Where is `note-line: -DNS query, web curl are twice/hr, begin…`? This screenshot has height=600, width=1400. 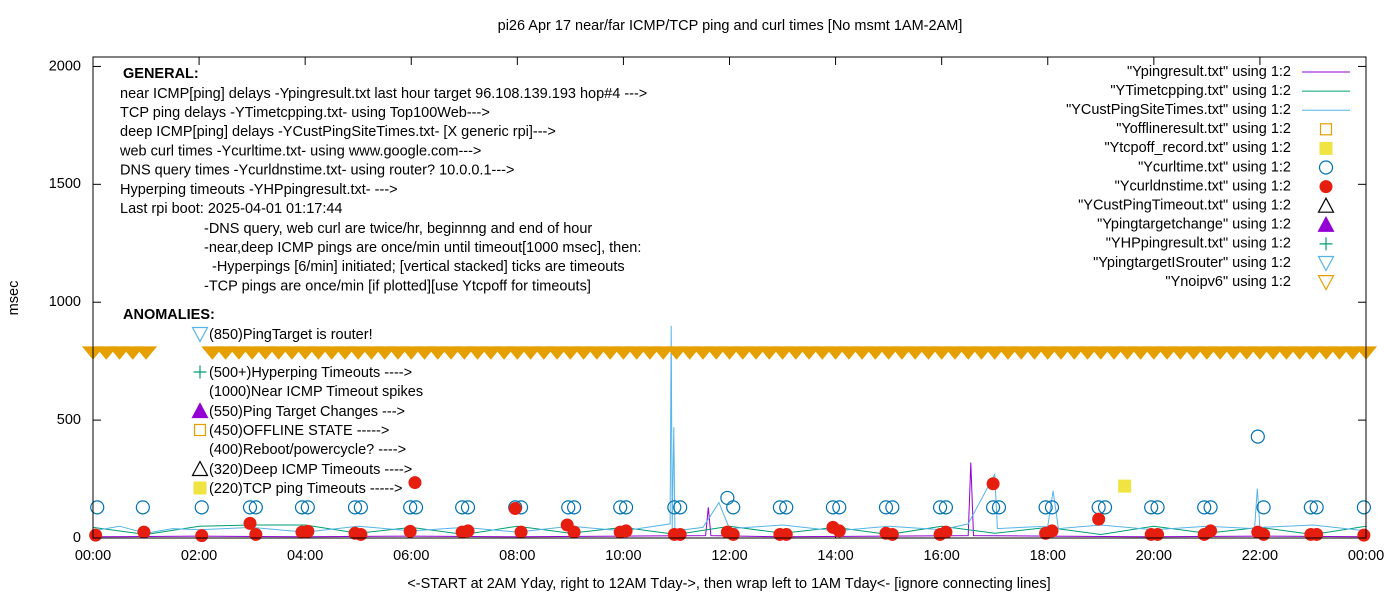
note-line: -DNS query, web curl are twice/hr, begin… is located at coordinates (398, 229).